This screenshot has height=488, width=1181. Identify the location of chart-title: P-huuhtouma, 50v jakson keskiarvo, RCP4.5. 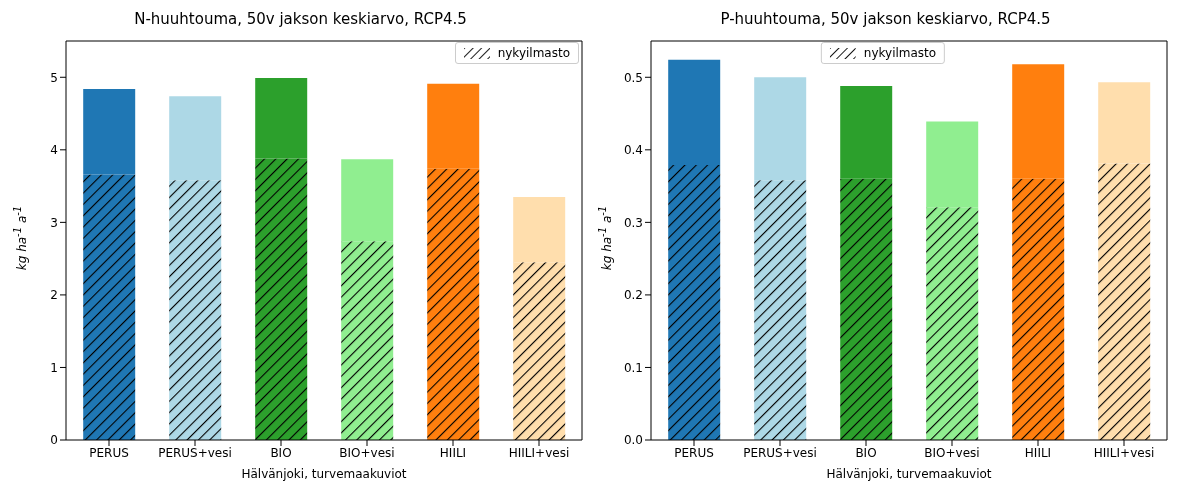
(885, 19).